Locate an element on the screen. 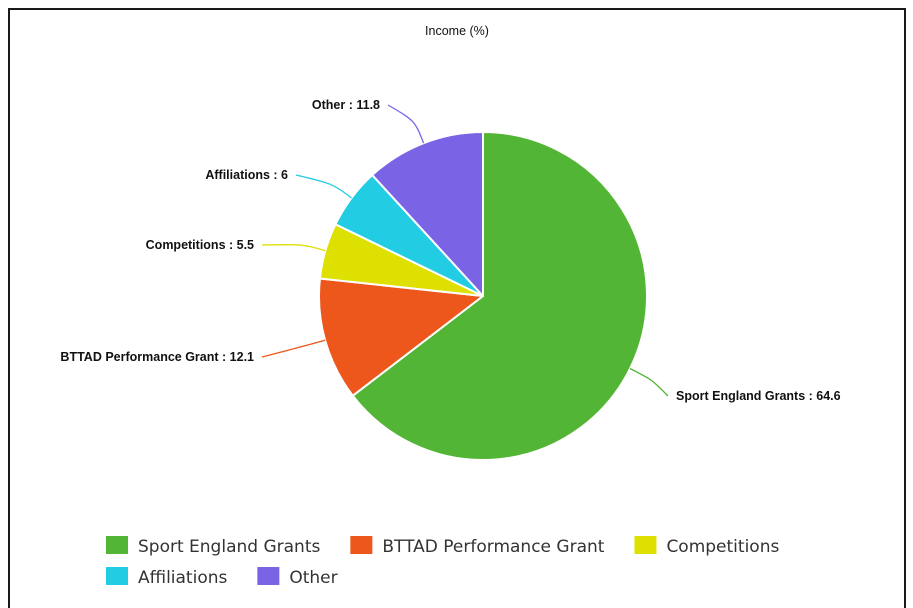  legend-swatch-other is located at coordinates (268, 576).